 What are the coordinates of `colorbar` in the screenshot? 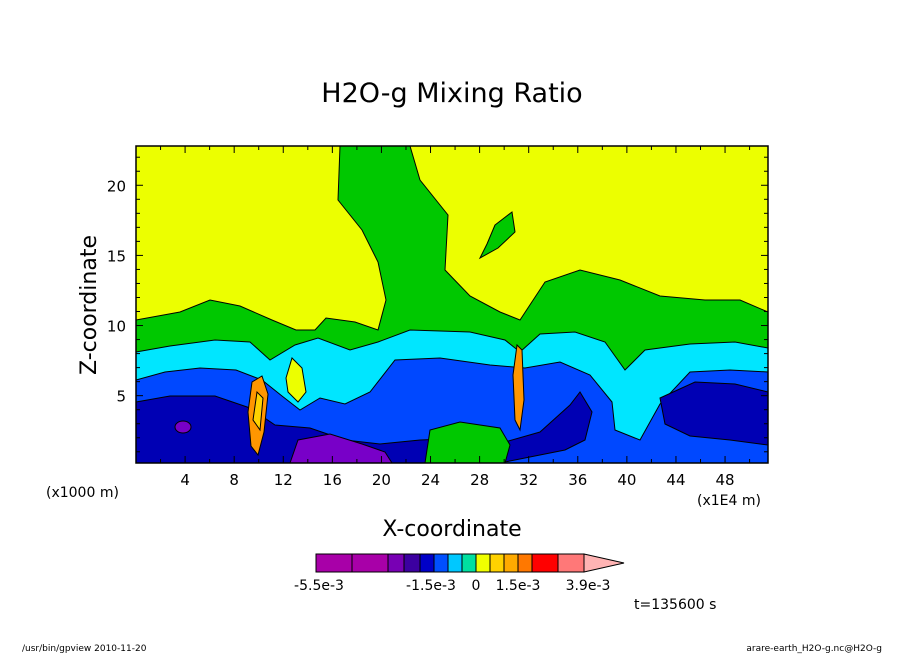 It's located at (470, 563).